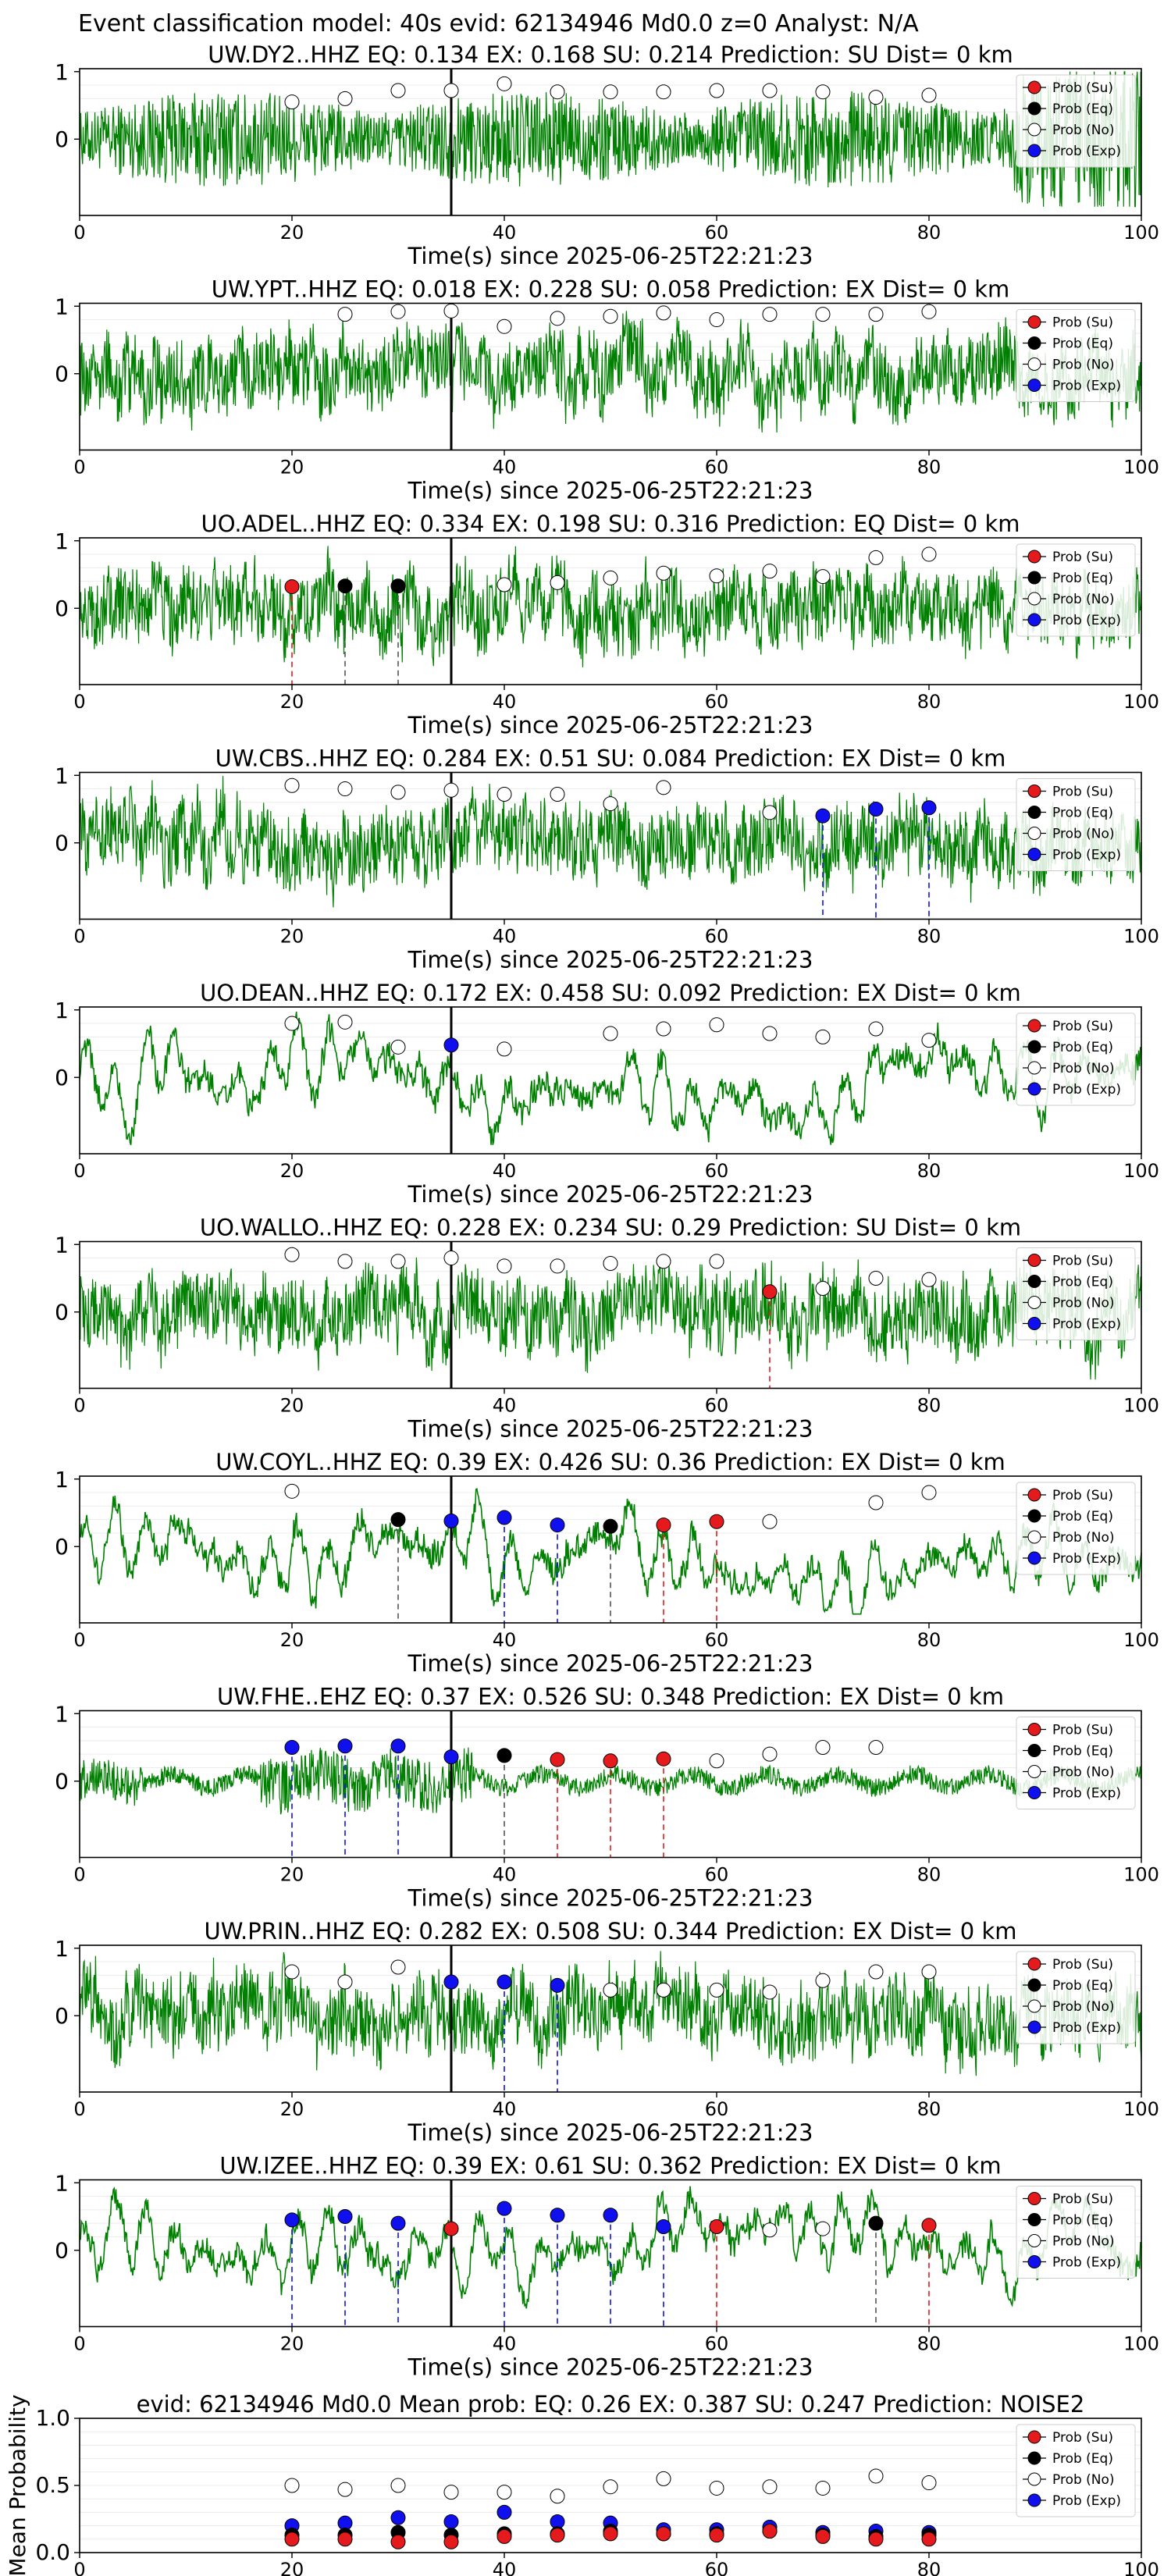 The width and height of the screenshot is (1171, 2576). What do you see at coordinates (17, 2485) in the screenshot?
I see `y-axis-label: Mean Probability` at bounding box center [17, 2485].